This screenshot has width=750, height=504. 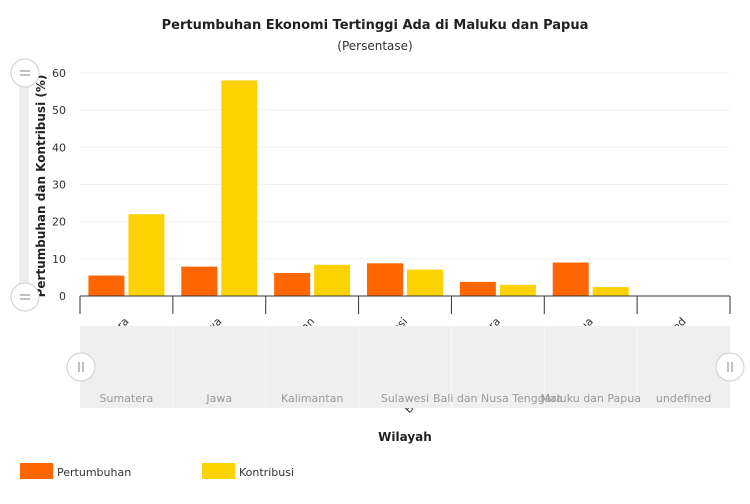 I want to click on legend: Pertumbuhan Kontribusi, so click(x=157, y=471).